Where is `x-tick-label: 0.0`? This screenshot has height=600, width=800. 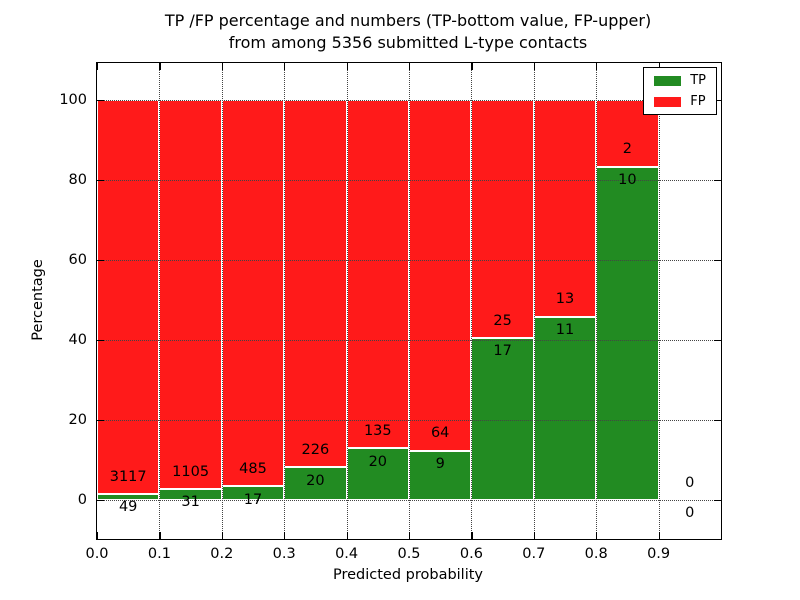 x-tick-label: 0.0 is located at coordinates (97, 554).